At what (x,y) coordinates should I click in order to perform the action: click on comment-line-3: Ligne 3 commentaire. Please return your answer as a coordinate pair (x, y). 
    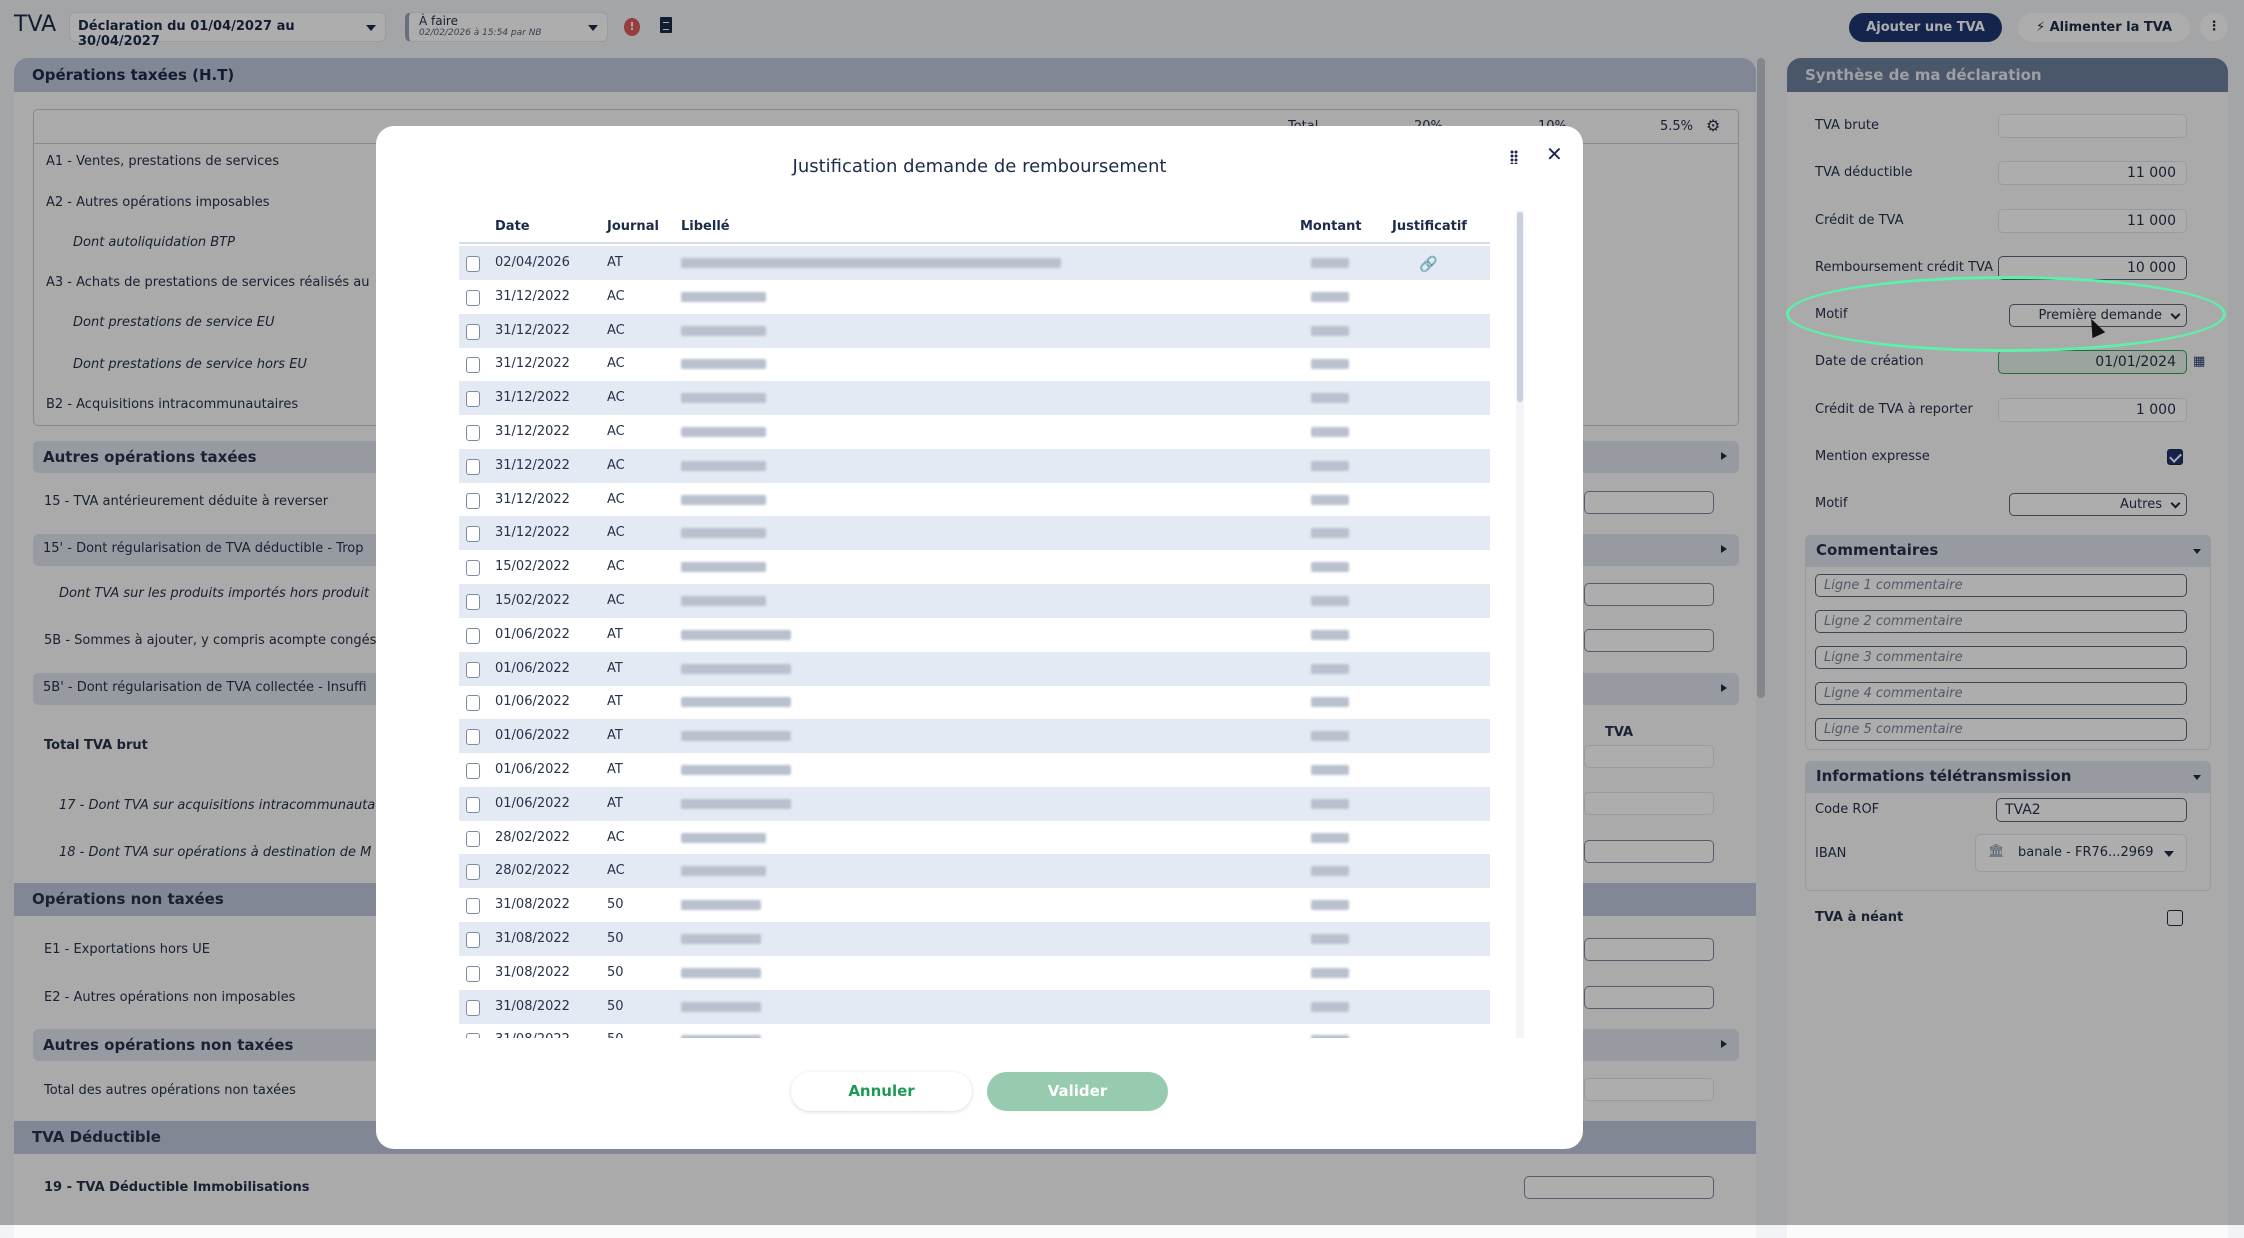
    Looking at the image, I should click on (2001, 657).